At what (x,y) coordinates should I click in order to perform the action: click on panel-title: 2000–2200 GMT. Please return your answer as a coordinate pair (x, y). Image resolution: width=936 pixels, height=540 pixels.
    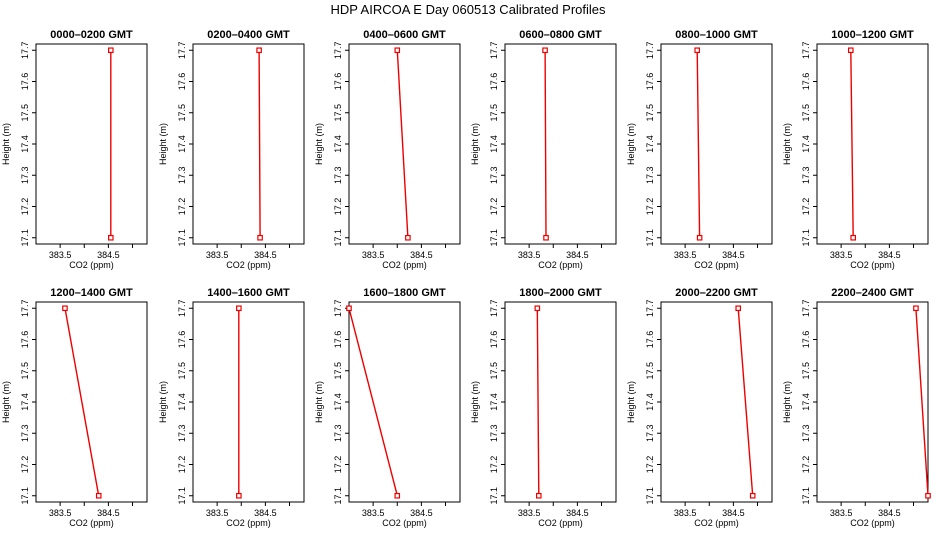
    Looking at the image, I should click on (716, 293).